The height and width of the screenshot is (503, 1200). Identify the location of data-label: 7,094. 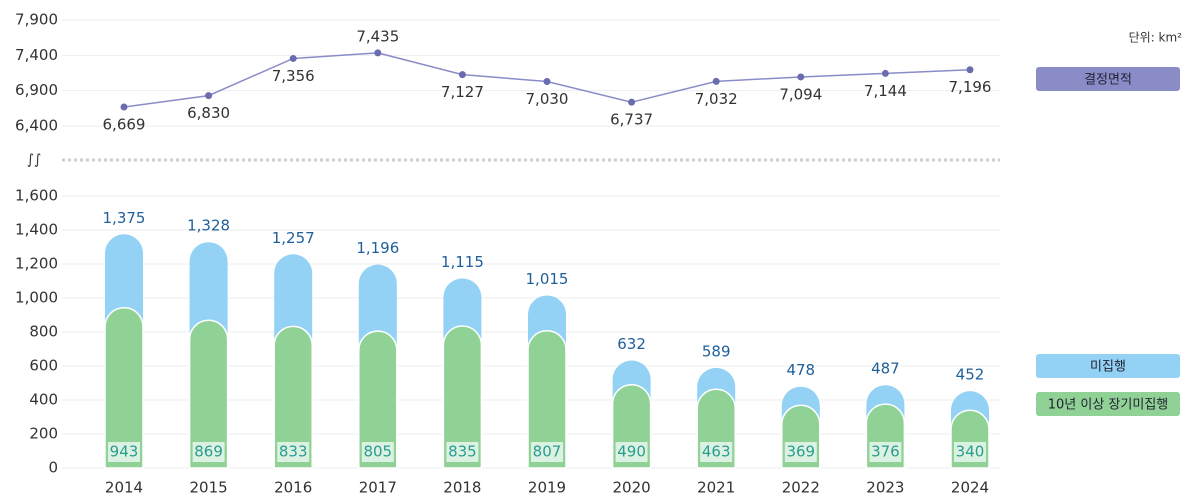
(800, 94).